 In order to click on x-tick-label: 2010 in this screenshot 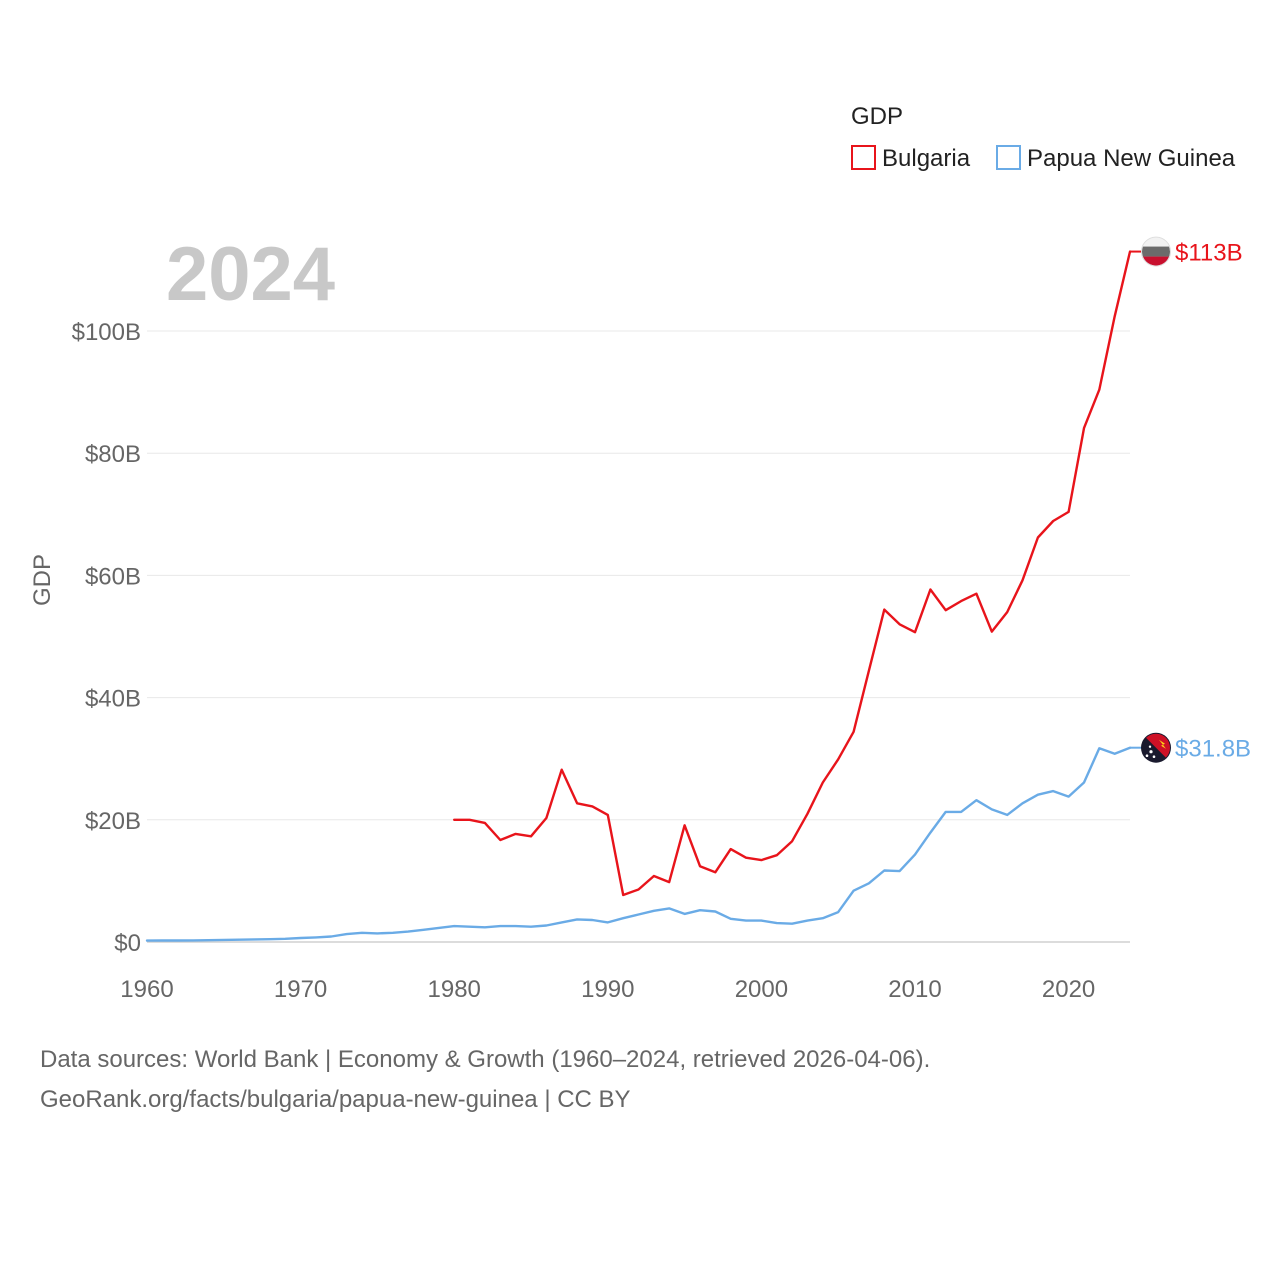, I will do `click(914, 989)`.